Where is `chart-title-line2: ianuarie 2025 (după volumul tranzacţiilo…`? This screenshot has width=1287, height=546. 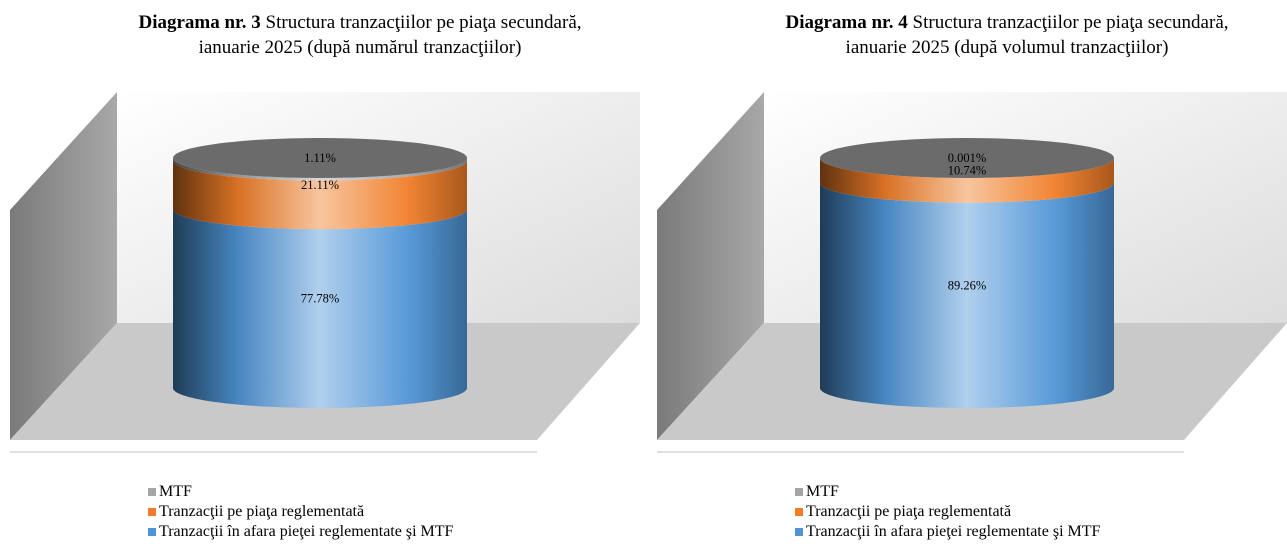
chart-title-line2: ianuarie 2025 (după volumul tranzacţiilo… is located at coordinates (1007, 47).